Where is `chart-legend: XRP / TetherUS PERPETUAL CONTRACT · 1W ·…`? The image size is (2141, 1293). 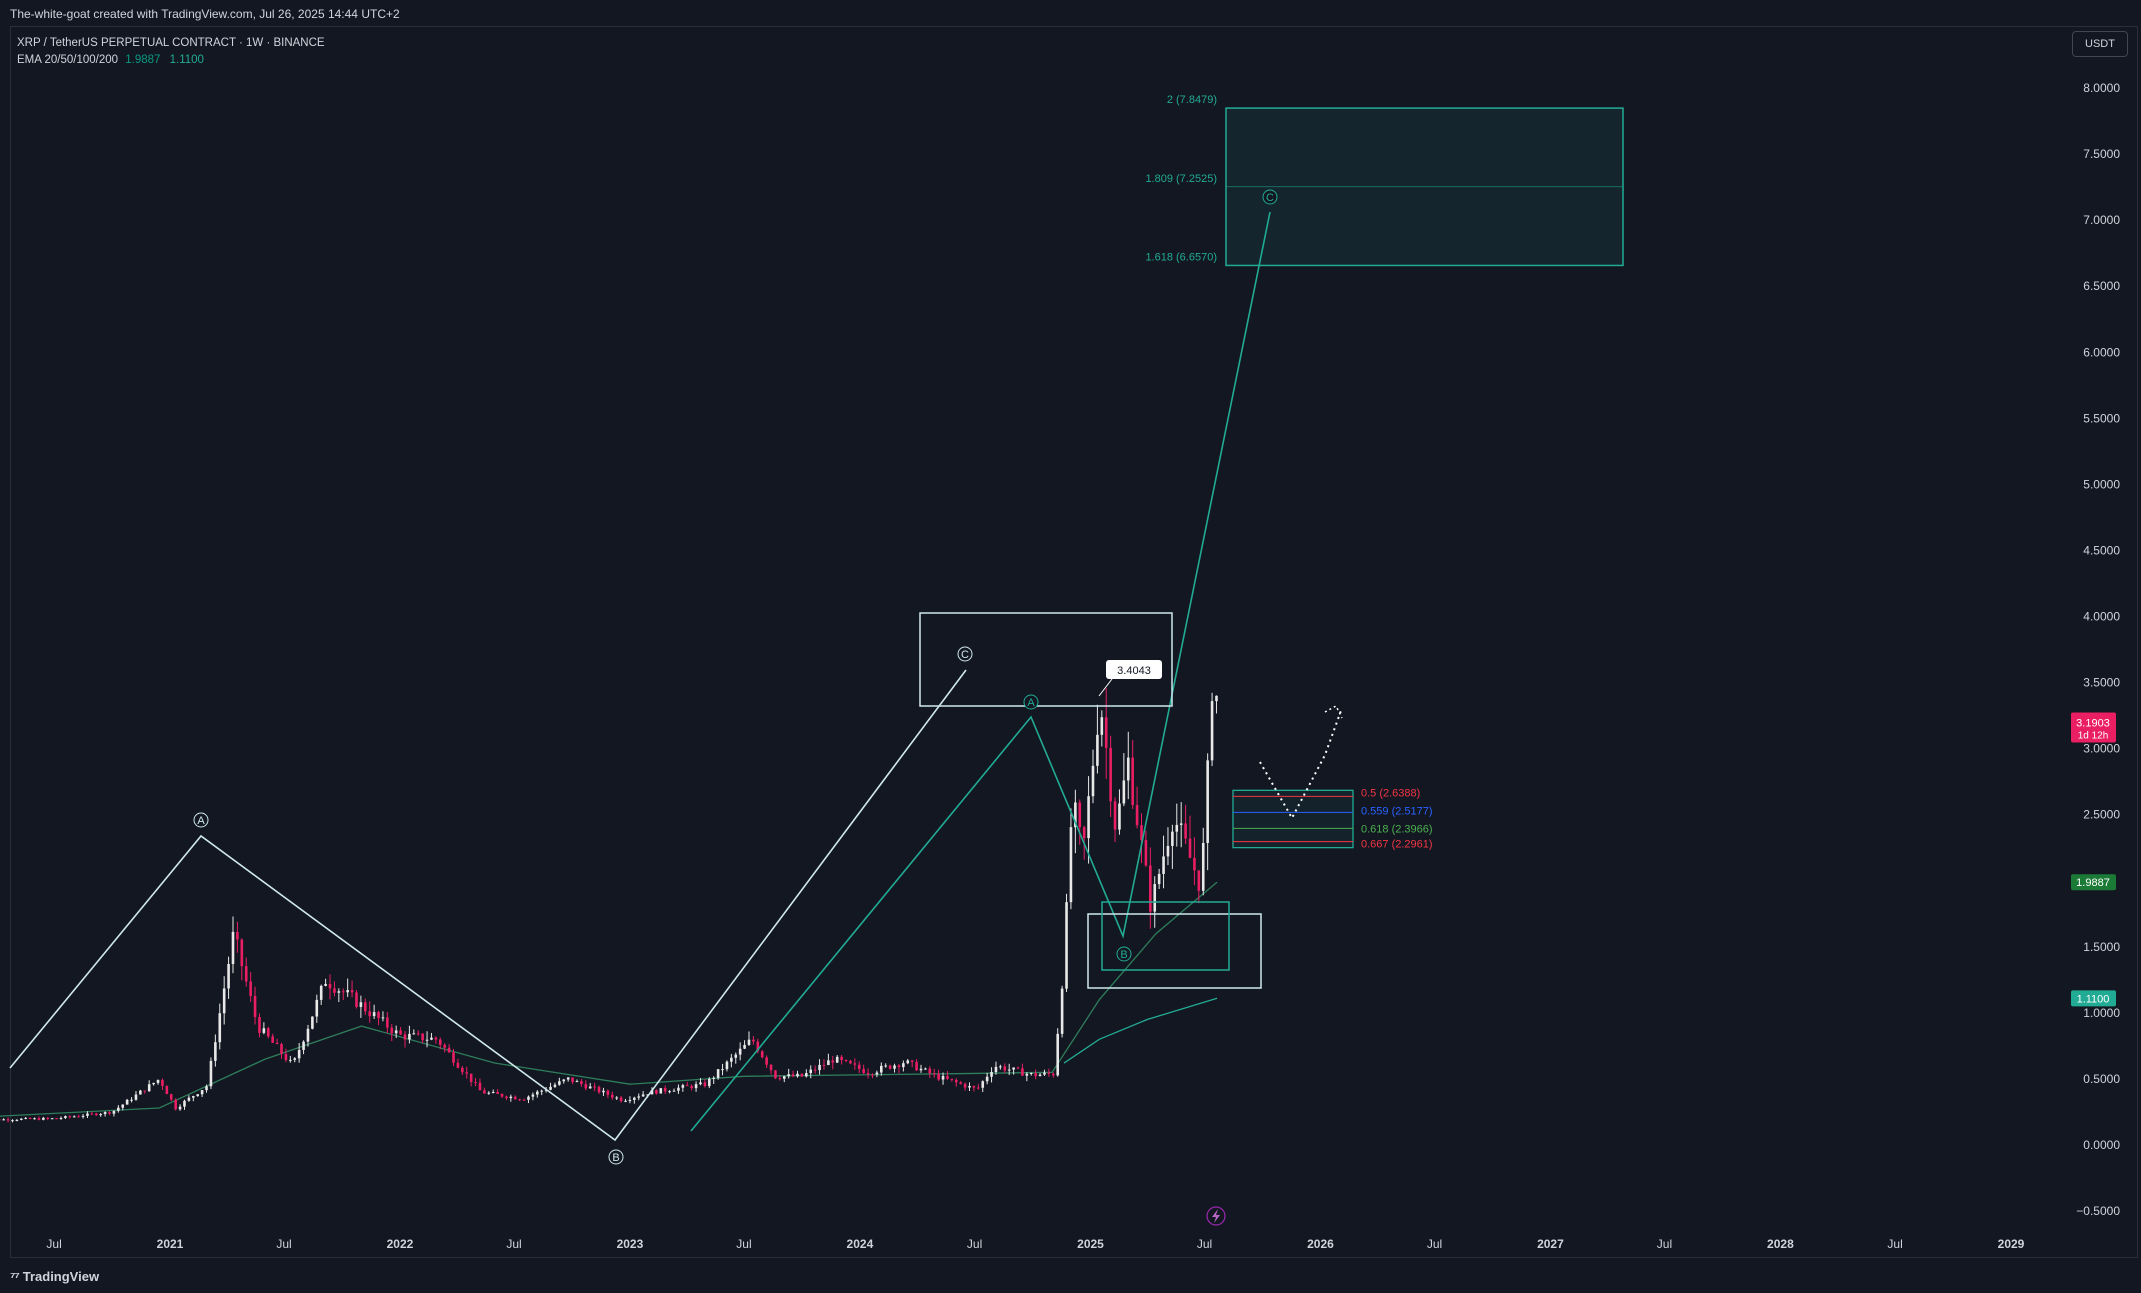 chart-legend: XRP / TetherUS PERPETUAL CONTRACT · 1W ·… is located at coordinates (171, 52).